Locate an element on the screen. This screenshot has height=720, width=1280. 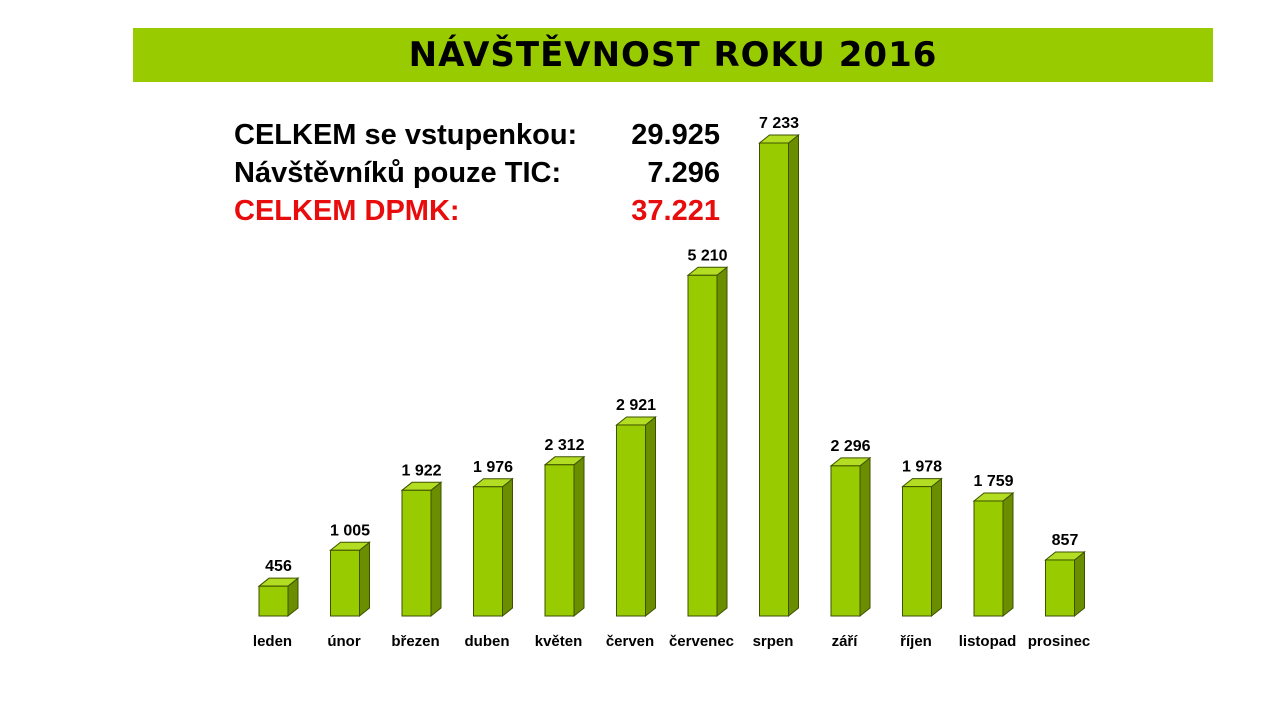
total-row-ticket: CELKEM se vstupenkou: 29.925 is located at coordinates (479, 137).